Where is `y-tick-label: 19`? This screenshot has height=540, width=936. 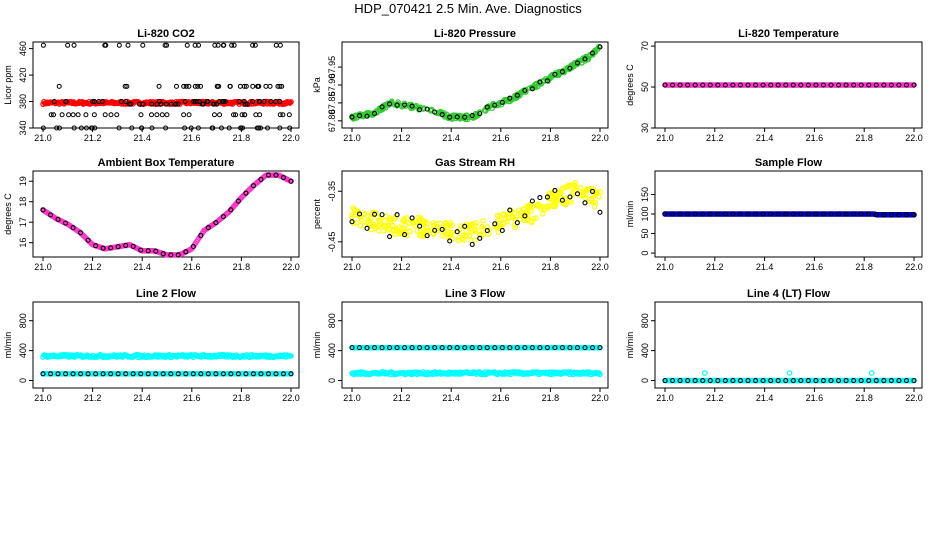
y-tick-label: 19 is located at coordinates (23, 181).